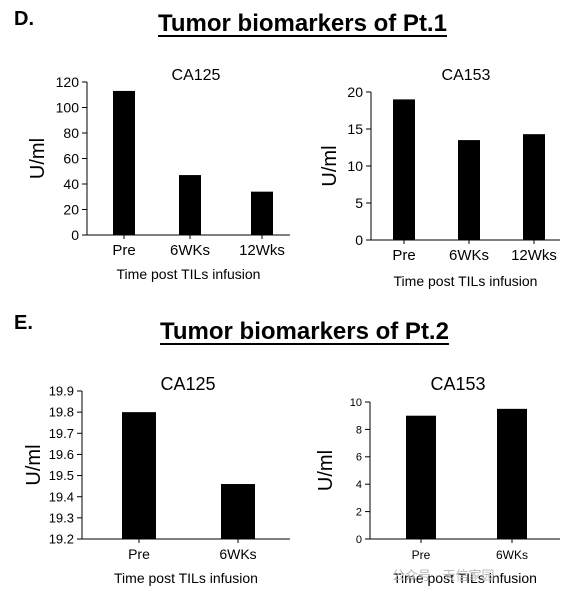 This screenshot has height=595, width=570. What do you see at coordinates (23, 323) in the screenshot?
I see `panel-letter-e: E.` at bounding box center [23, 323].